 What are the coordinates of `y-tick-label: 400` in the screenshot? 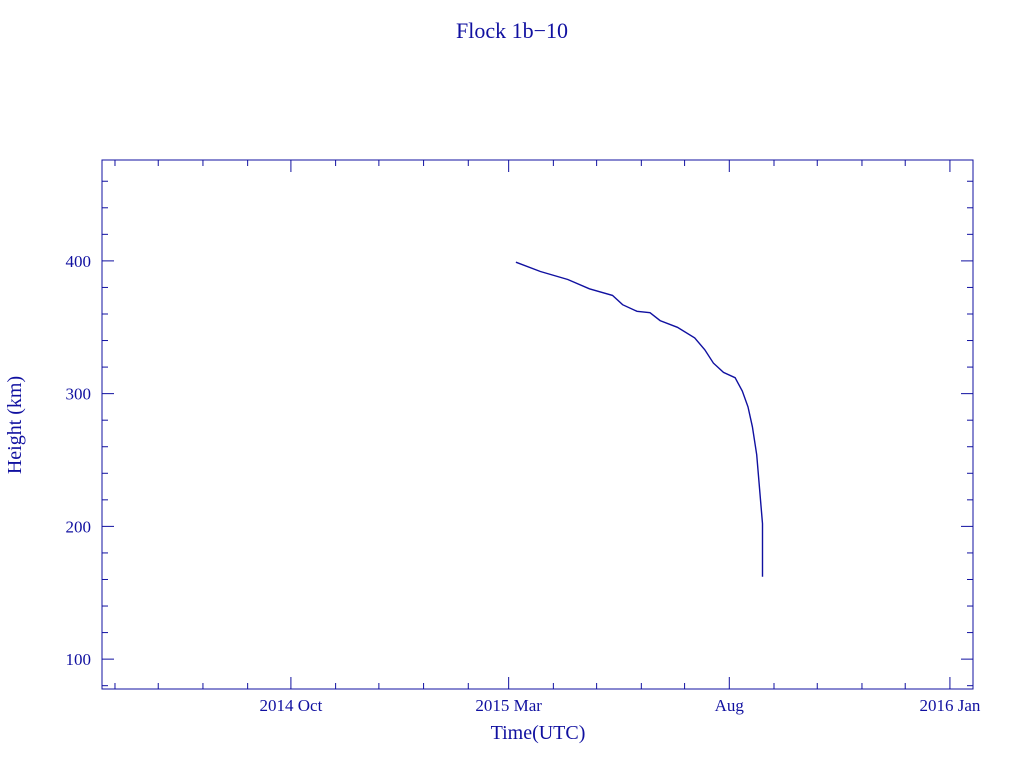 It's located at (79, 261).